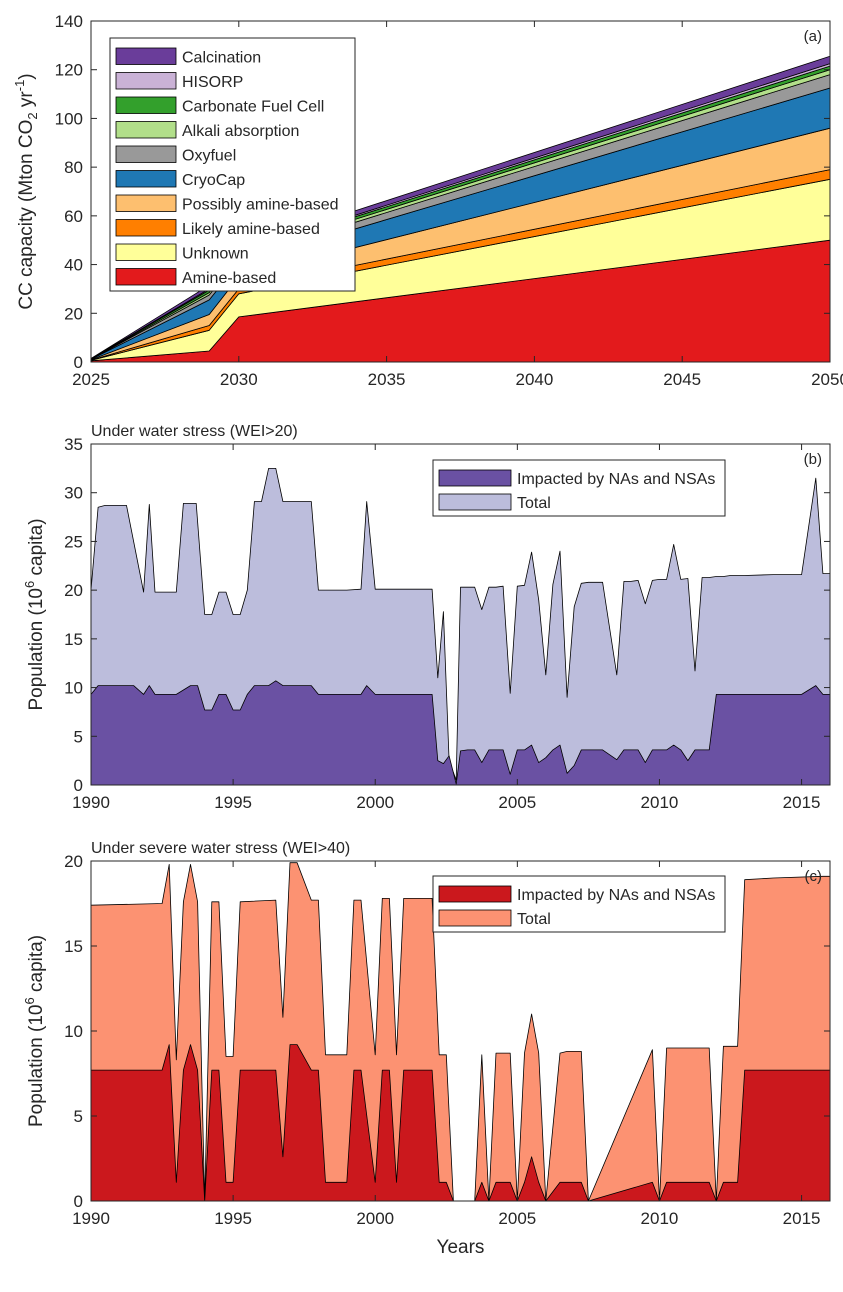 The width and height of the screenshot is (843, 1292). Describe the element at coordinates (73, 167) in the screenshot. I see `y-tick-label: 80` at that location.